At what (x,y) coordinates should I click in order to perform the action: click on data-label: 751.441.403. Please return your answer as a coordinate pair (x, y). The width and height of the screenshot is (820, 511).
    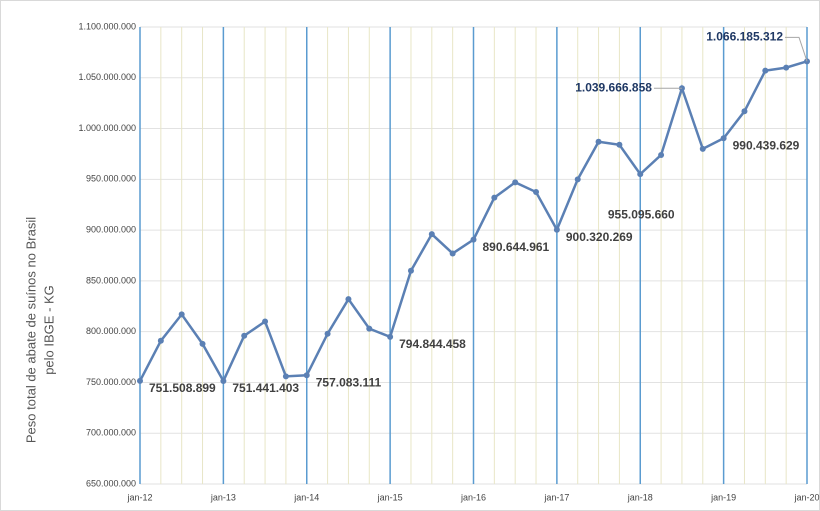
    Looking at the image, I should click on (265, 388).